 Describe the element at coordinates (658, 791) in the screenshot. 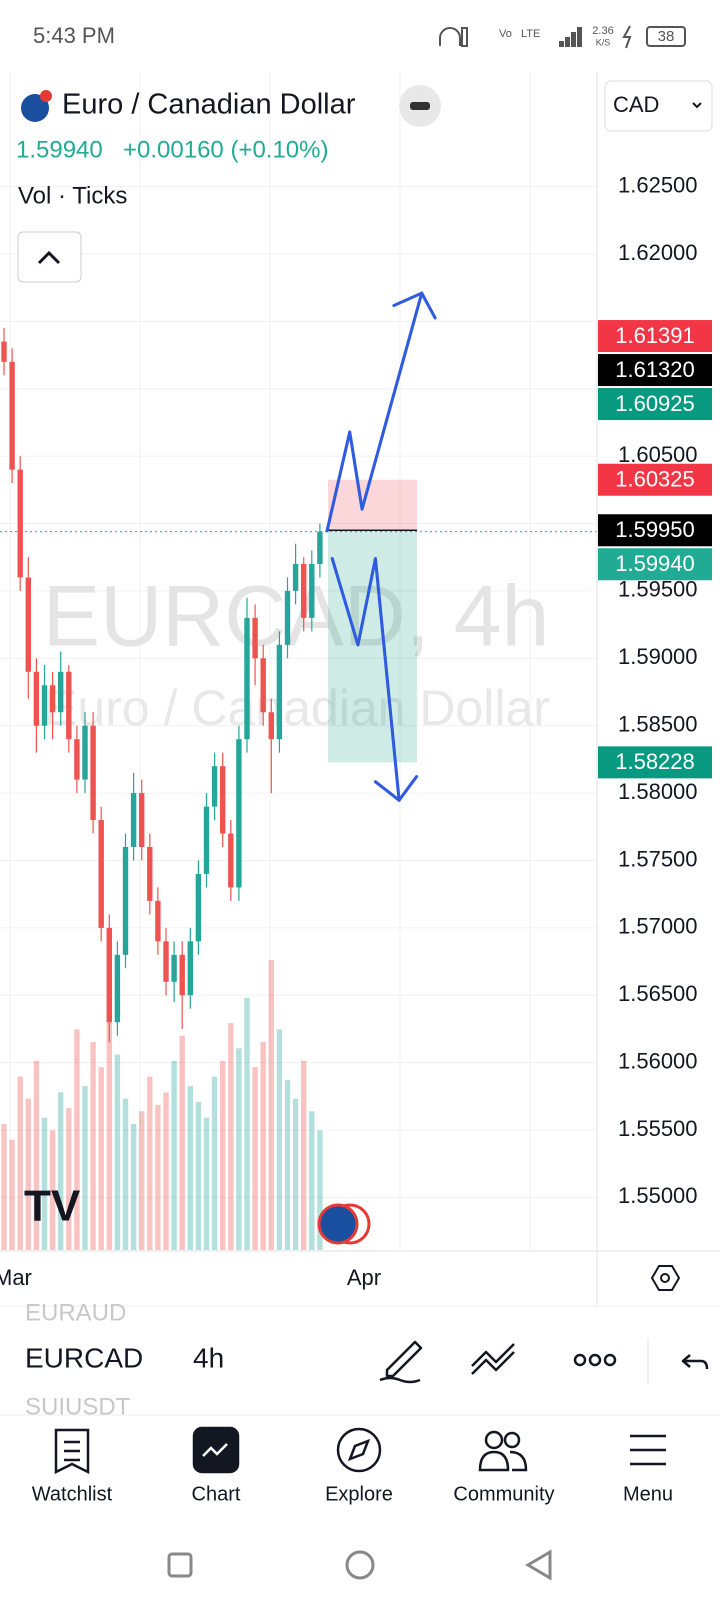

I see `y-tick-label: 1.58000` at that location.